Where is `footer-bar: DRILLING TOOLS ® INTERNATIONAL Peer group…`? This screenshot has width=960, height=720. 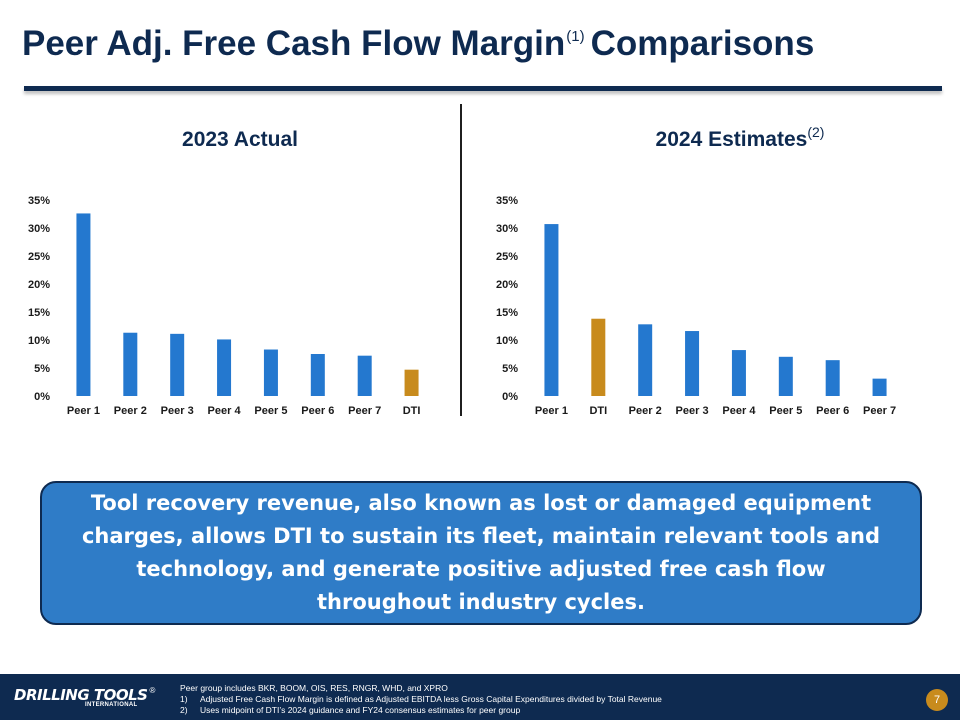
footer-bar: DRILLING TOOLS ® INTERNATIONAL Peer group… is located at coordinates (480, 697).